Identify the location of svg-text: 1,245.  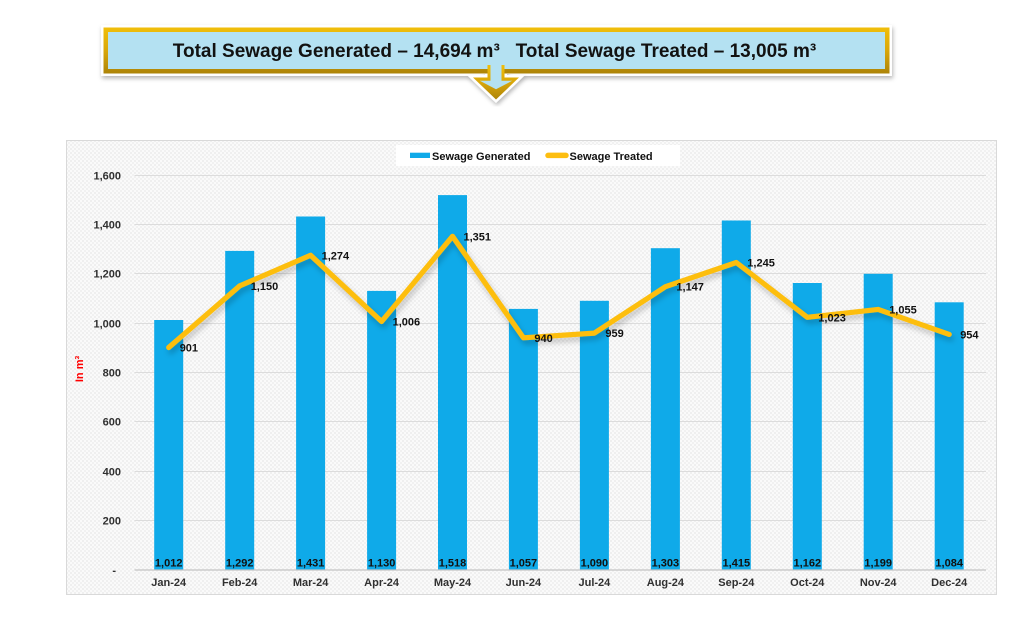
(761, 264).